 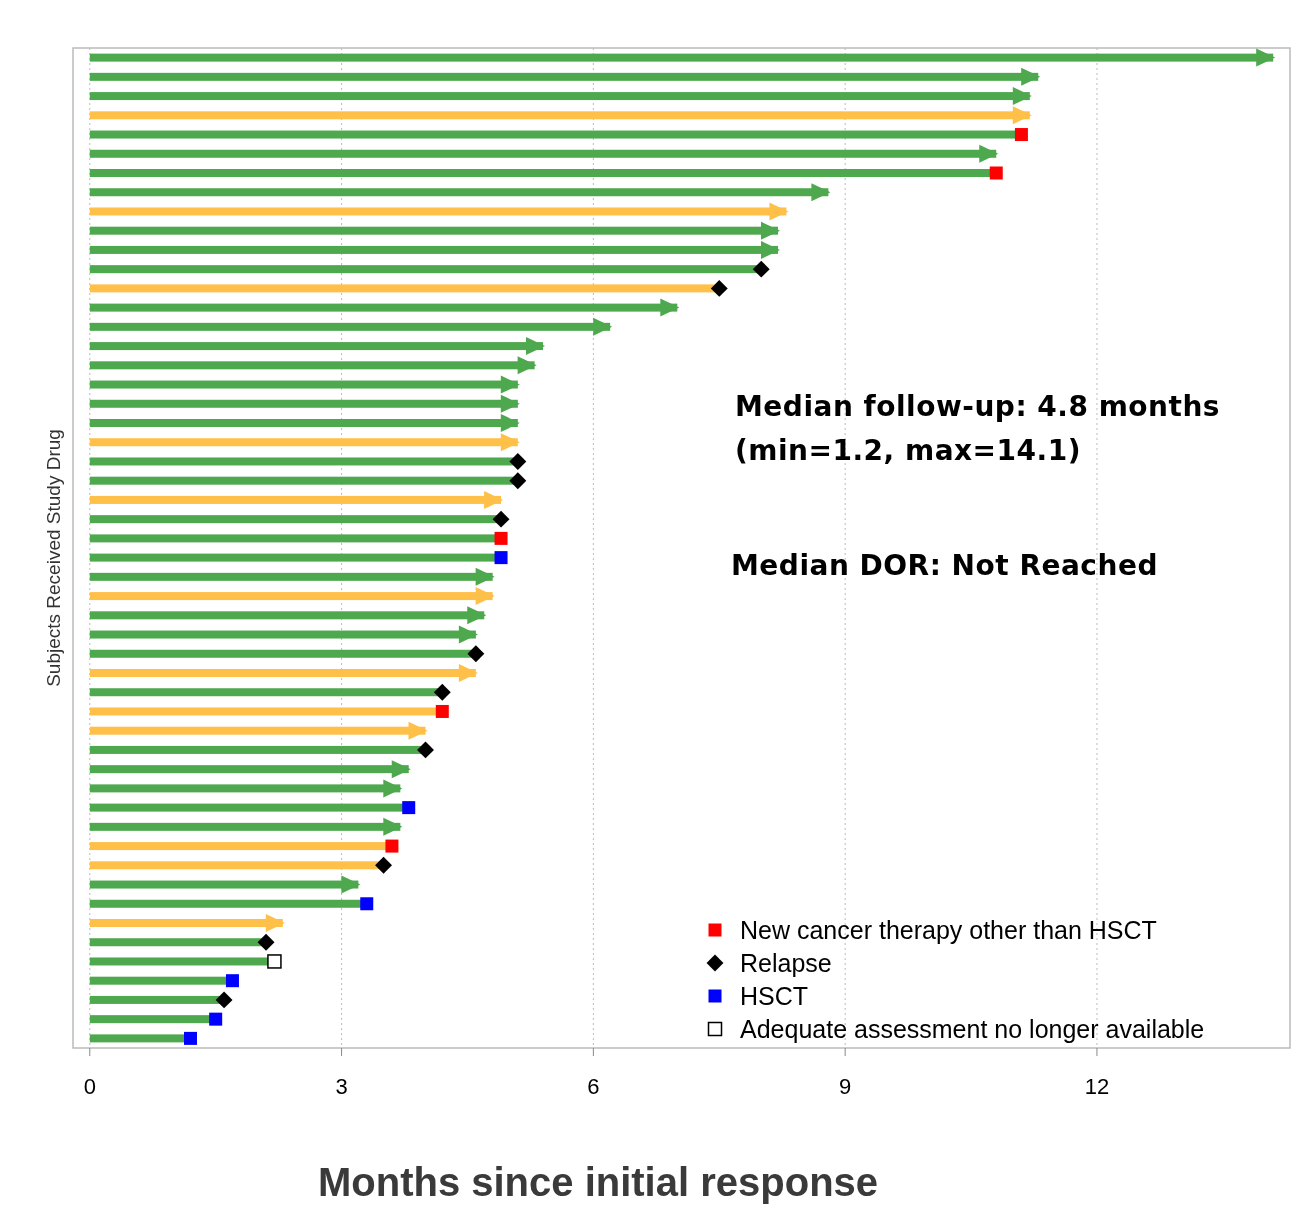 I want to click on x-tick-label: 3, so click(x=341, y=1086).